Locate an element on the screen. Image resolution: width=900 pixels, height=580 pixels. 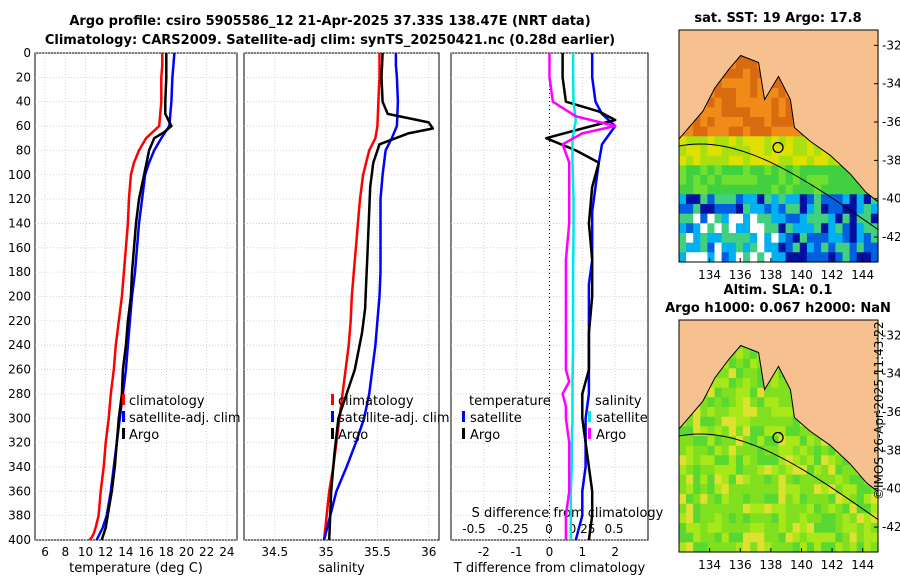
top-tick-label: 0 is located at coordinates (549, 529).